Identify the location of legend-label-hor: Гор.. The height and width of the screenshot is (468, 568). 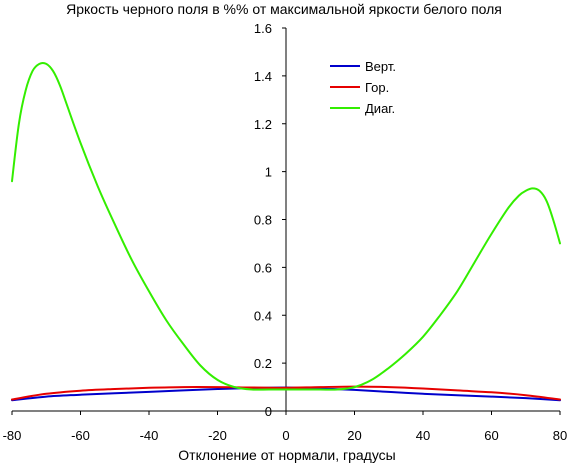
(377, 87).